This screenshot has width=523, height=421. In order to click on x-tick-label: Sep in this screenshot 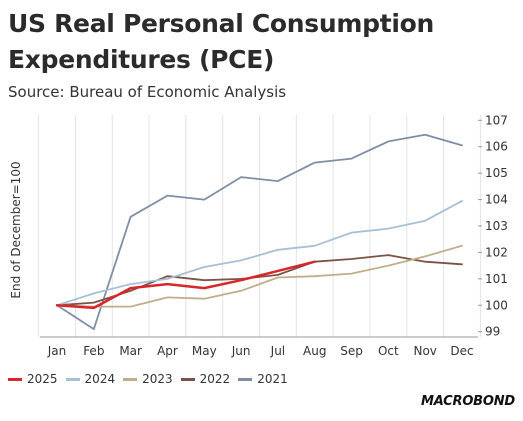, I will do `click(351, 351)`.